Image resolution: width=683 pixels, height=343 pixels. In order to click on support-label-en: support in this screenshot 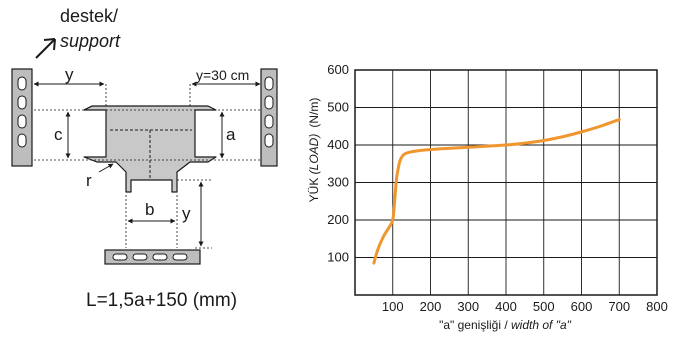, I will do `click(90, 41)`.